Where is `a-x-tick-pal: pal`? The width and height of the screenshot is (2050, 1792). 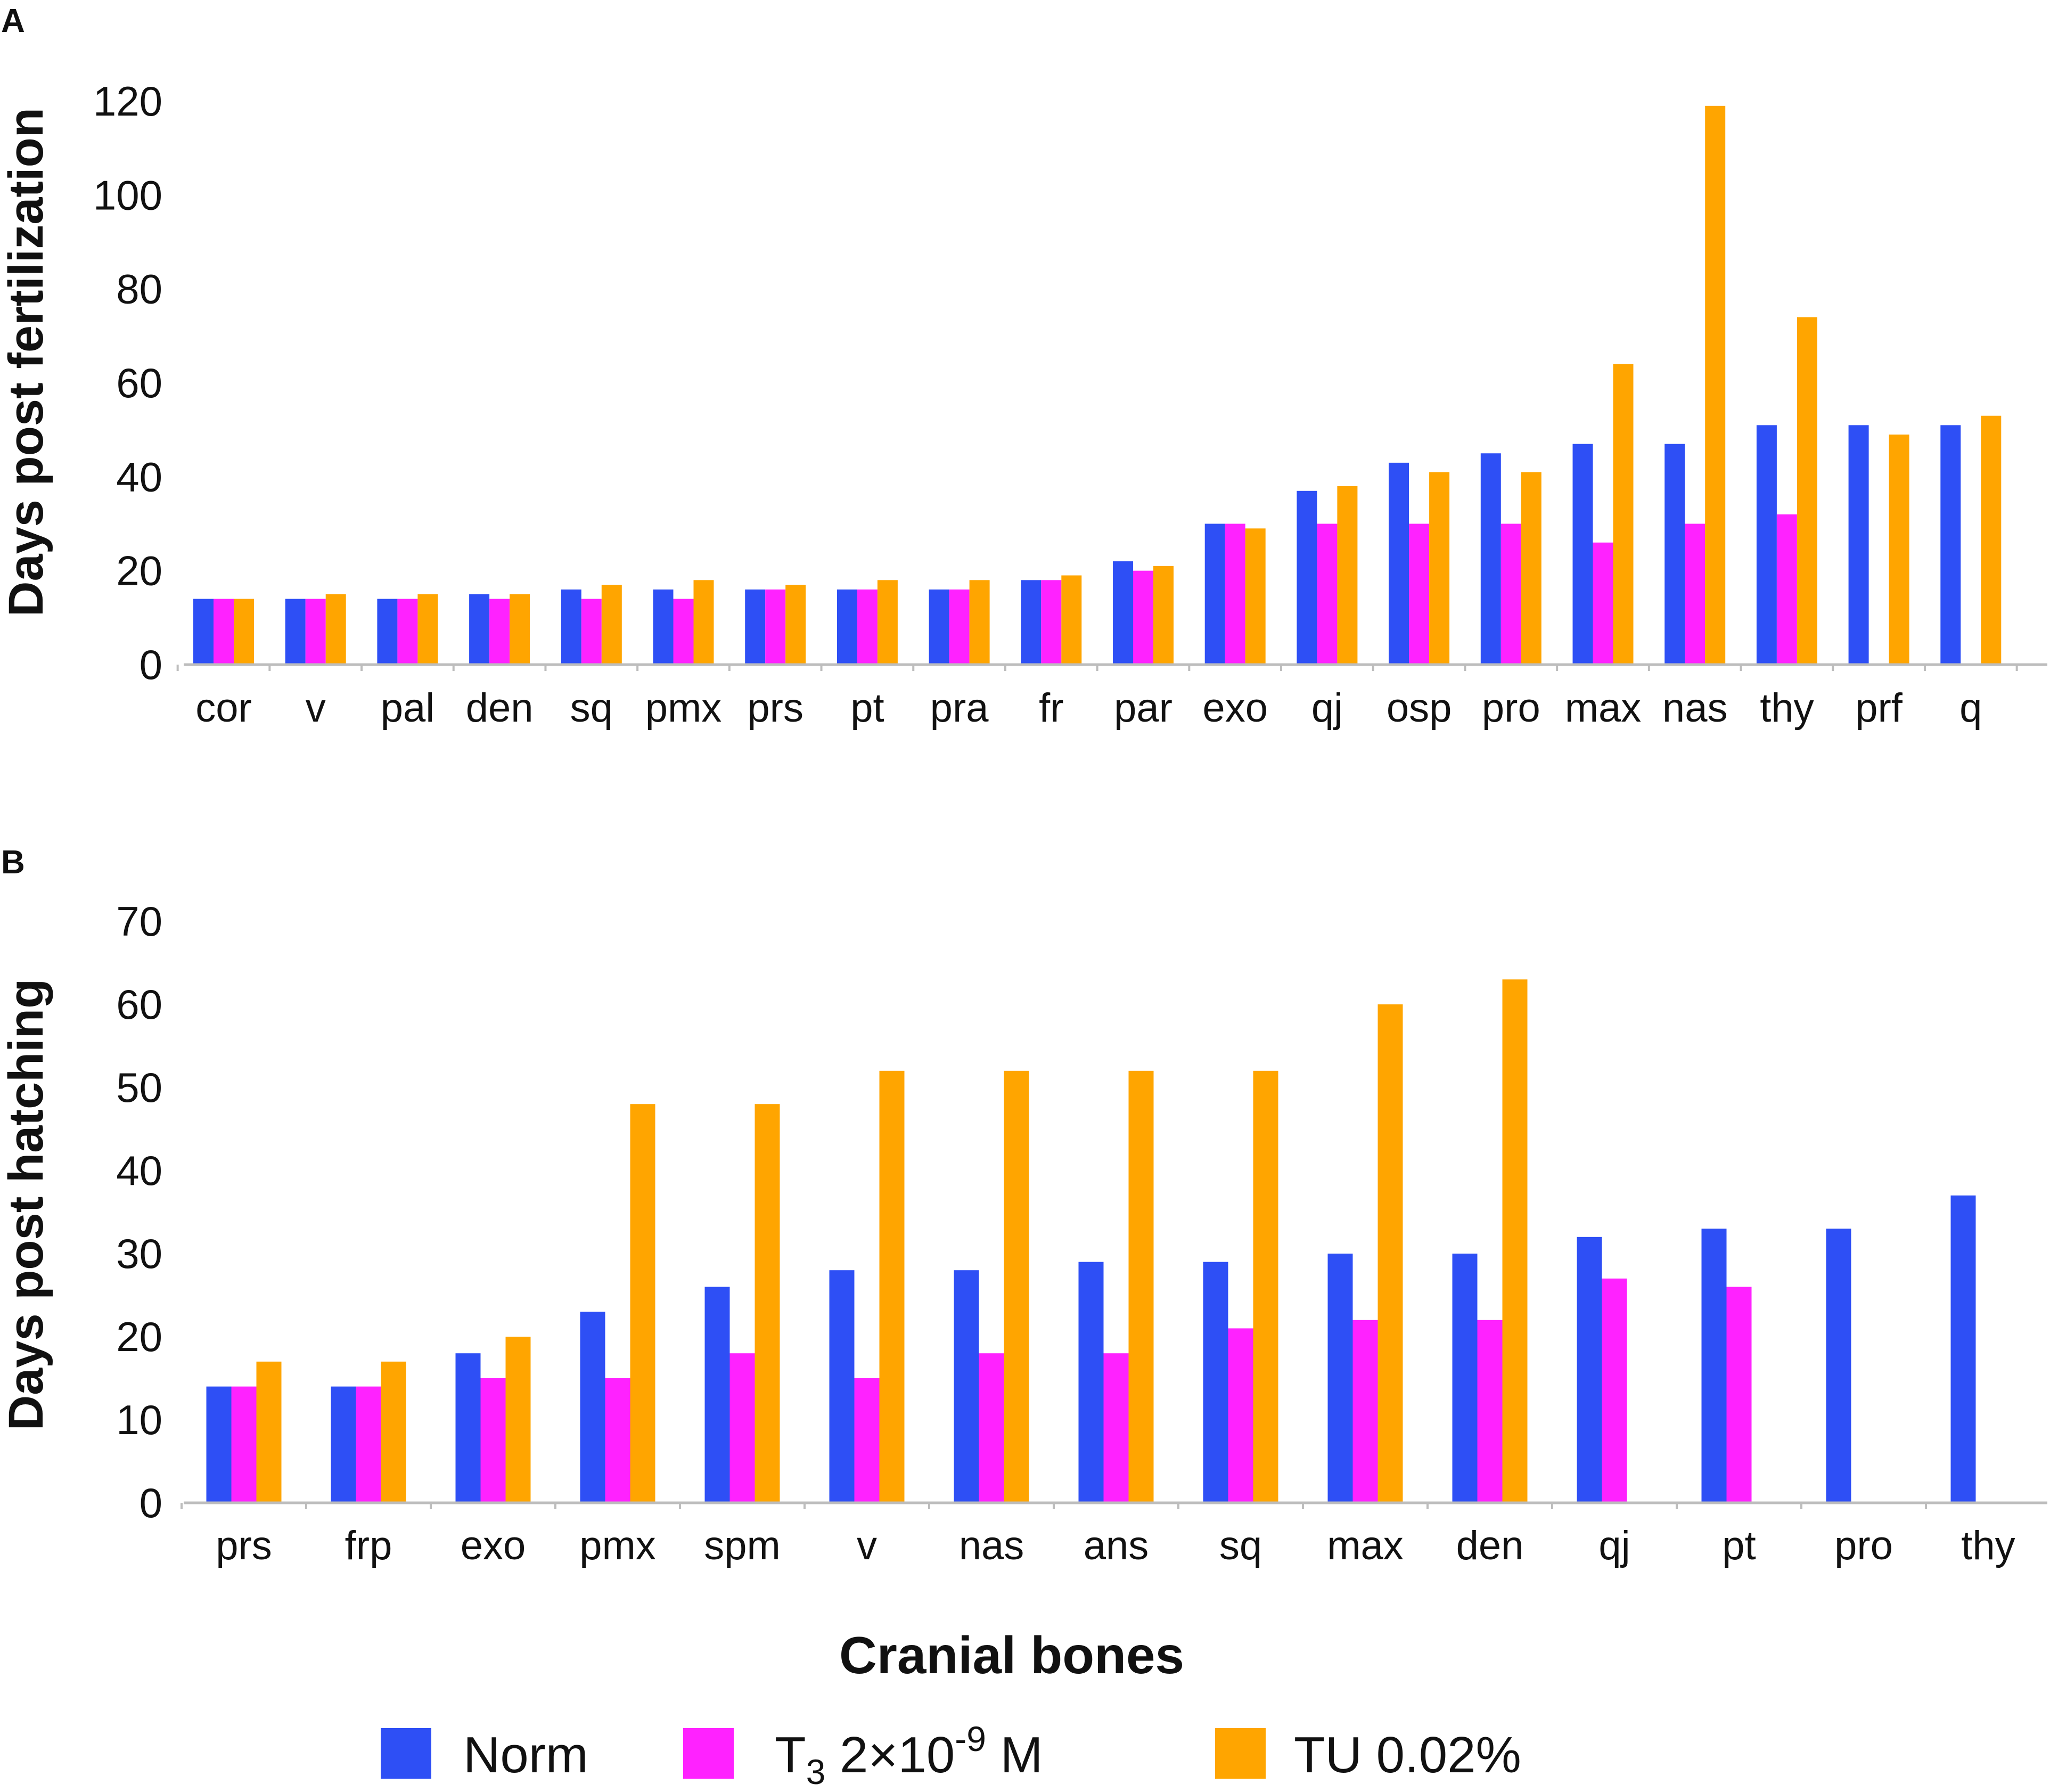
a-x-tick-pal: pal is located at coordinates (407, 708).